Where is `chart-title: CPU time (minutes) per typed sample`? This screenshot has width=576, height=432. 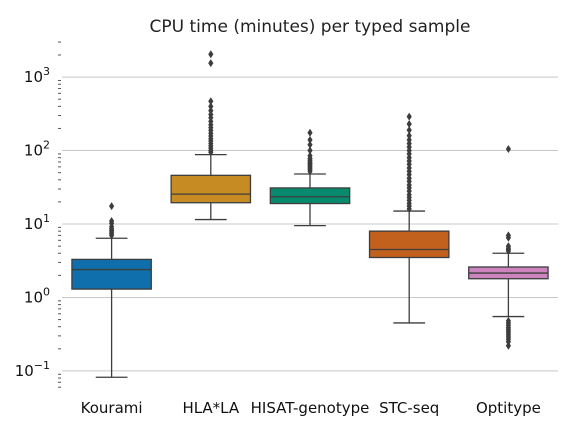 chart-title: CPU time (minutes) per typed sample is located at coordinates (310, 27).